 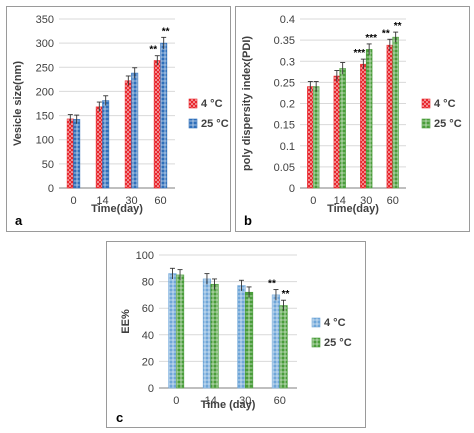 I want to click on bar-c-s1-c1, so click(x=214, y=336).